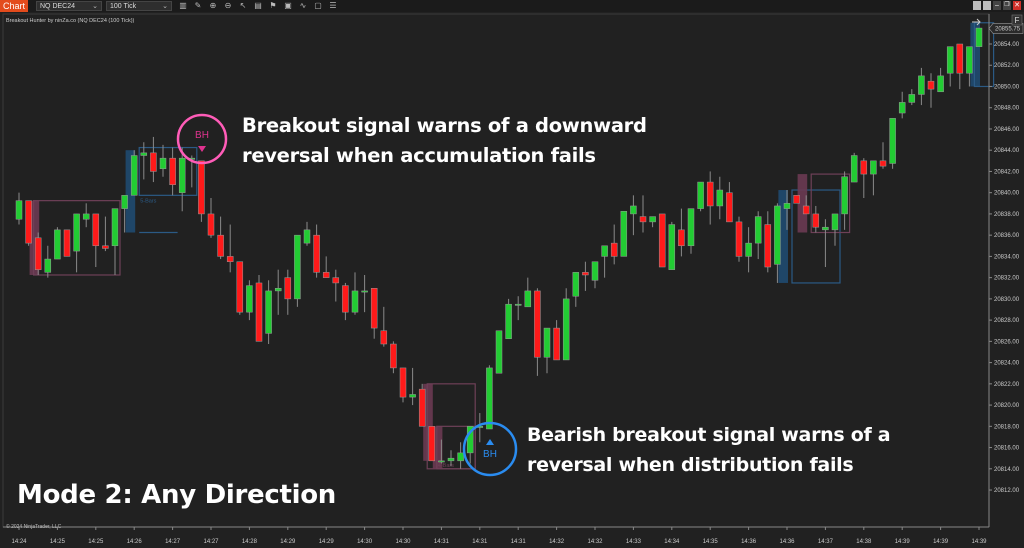 Image resolution: width=1024 pixels, height=548 pixels. I want to click on x-tick-label: 14:38, so click(864, 542).